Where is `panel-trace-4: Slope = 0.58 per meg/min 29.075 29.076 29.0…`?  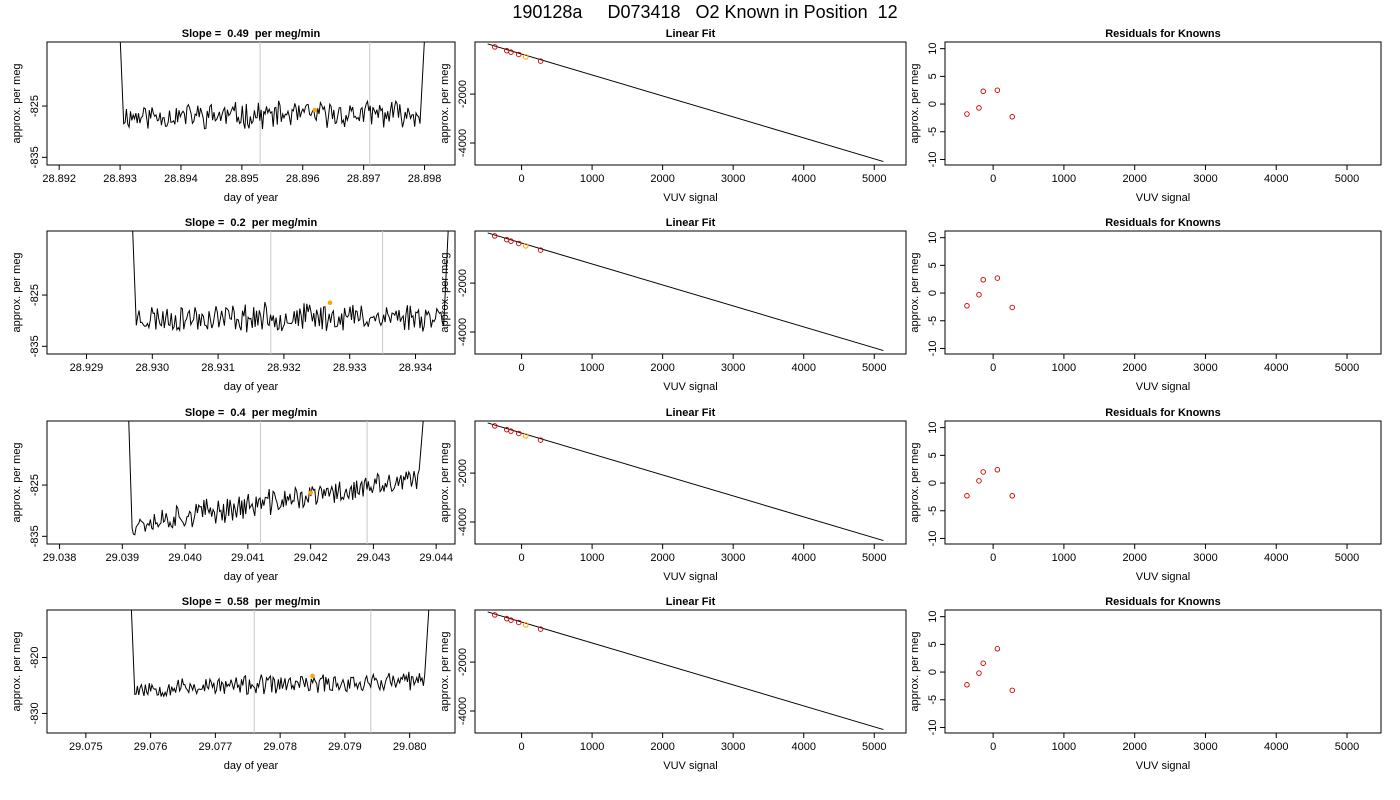
panel-trace-4: Slope = 0.58 per meg/min 29.075 29.076 29.0… is located at coordinates (233, 684).